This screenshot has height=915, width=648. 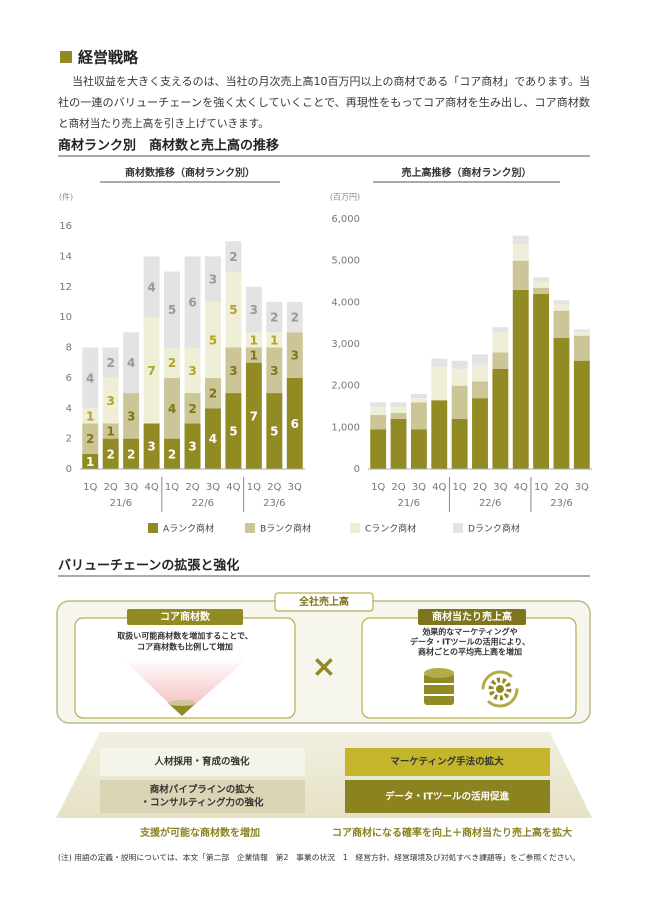 What do you see at coordinates (65, 226) in the screenshot?
I see `y-tick-label: 16` at bounding box center [65, 226].